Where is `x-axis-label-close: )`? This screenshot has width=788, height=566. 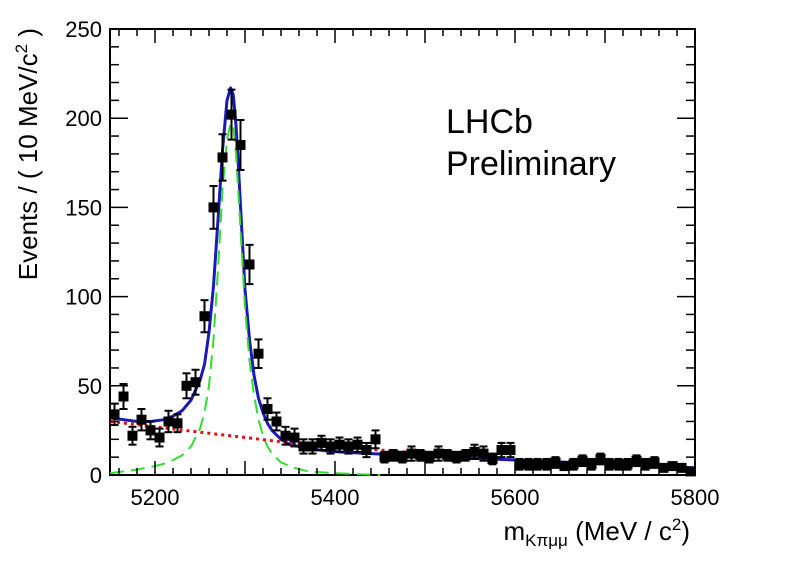
x-axis-label-close: ) is located at coordinates (685, 531).